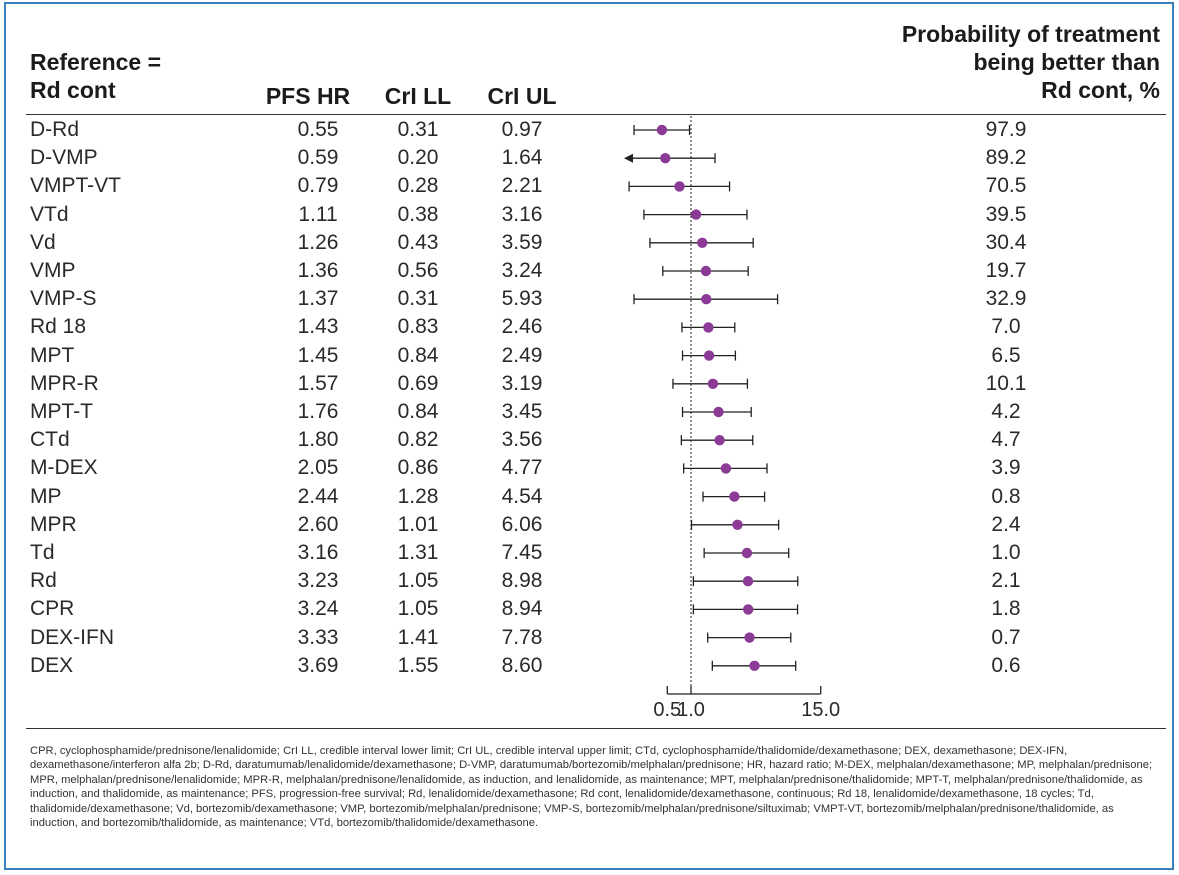 Image resolution: width=1179 pixels, height=875 pixels. I want to click on probability-value: 4.7, so click(1006, 440).